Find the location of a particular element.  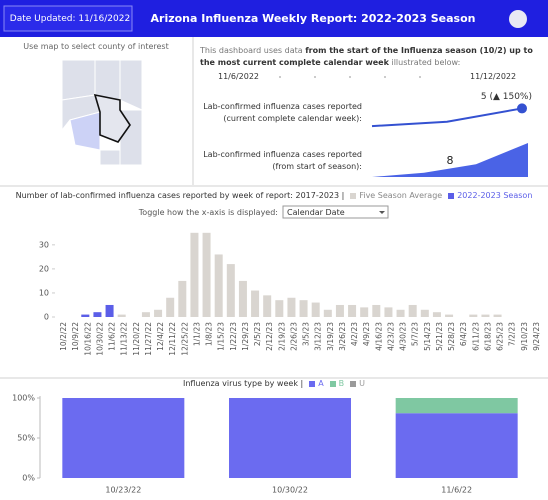

y-tick-label: 10 is located at coordinates (44, 292).